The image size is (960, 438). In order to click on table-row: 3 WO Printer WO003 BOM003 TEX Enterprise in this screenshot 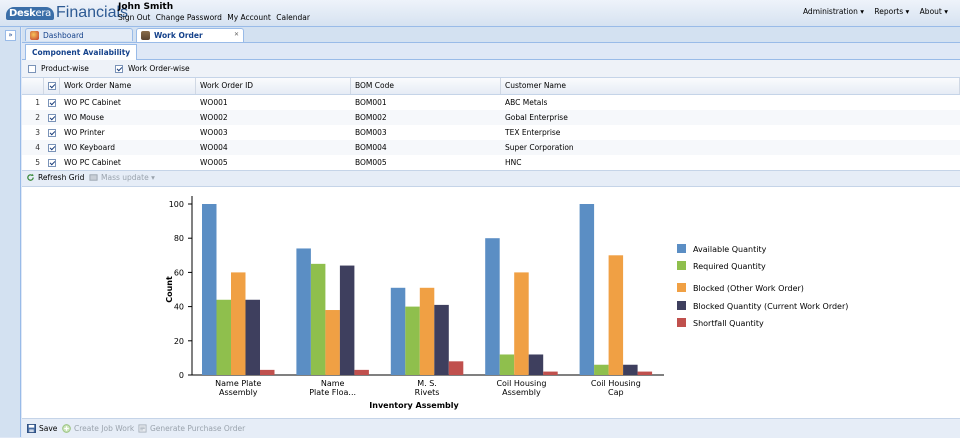, I will do `click(491, 133)`.